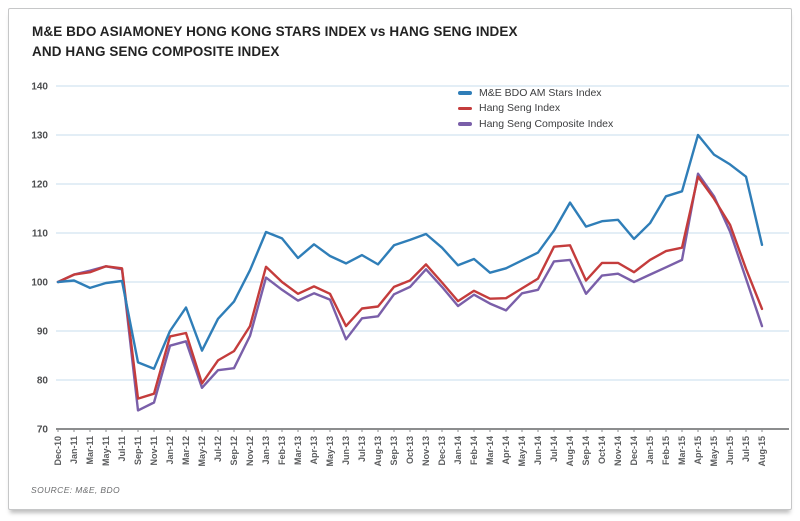  I want to click on x-axis-tick-label: Feb-14, so click(474, 450).